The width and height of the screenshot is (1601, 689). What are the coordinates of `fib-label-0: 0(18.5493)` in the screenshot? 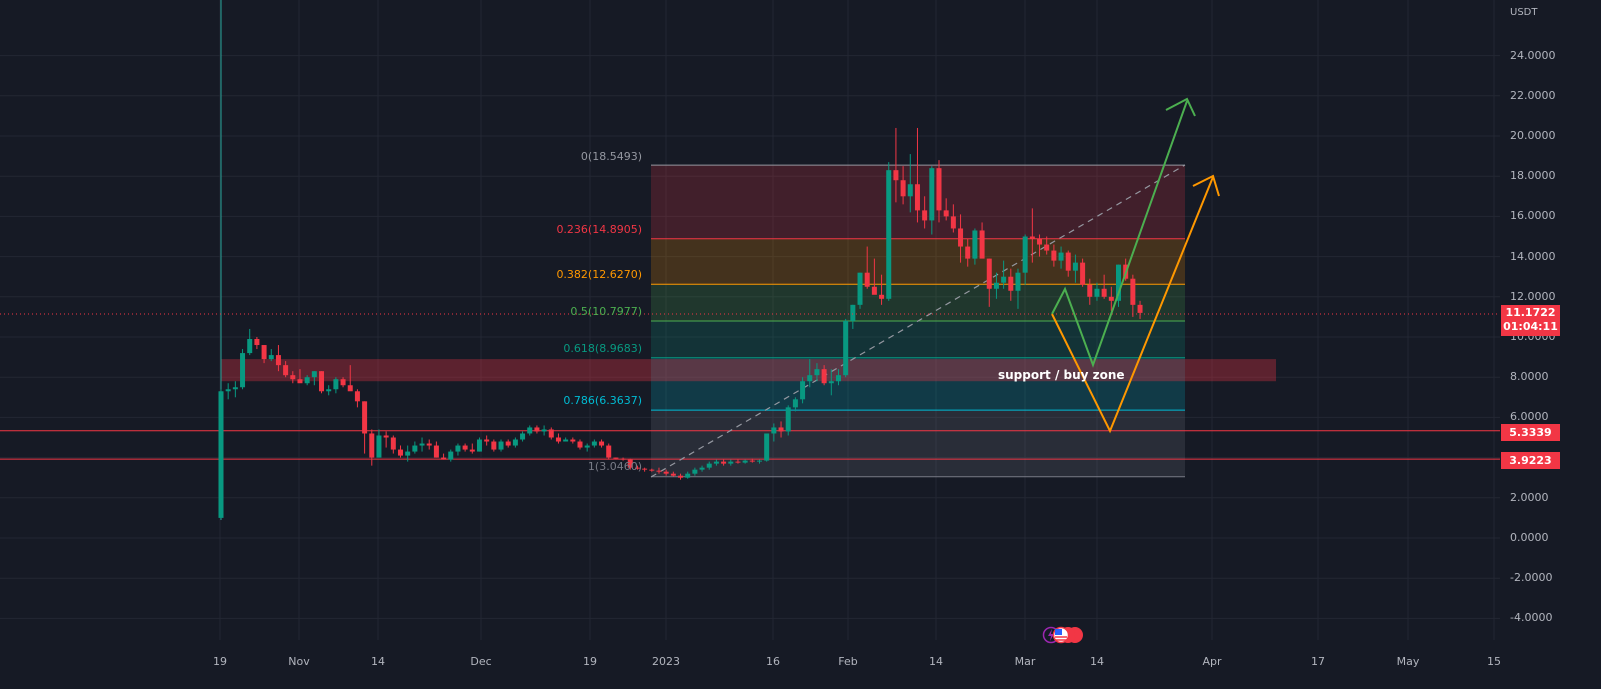 It's located at (611, 156).